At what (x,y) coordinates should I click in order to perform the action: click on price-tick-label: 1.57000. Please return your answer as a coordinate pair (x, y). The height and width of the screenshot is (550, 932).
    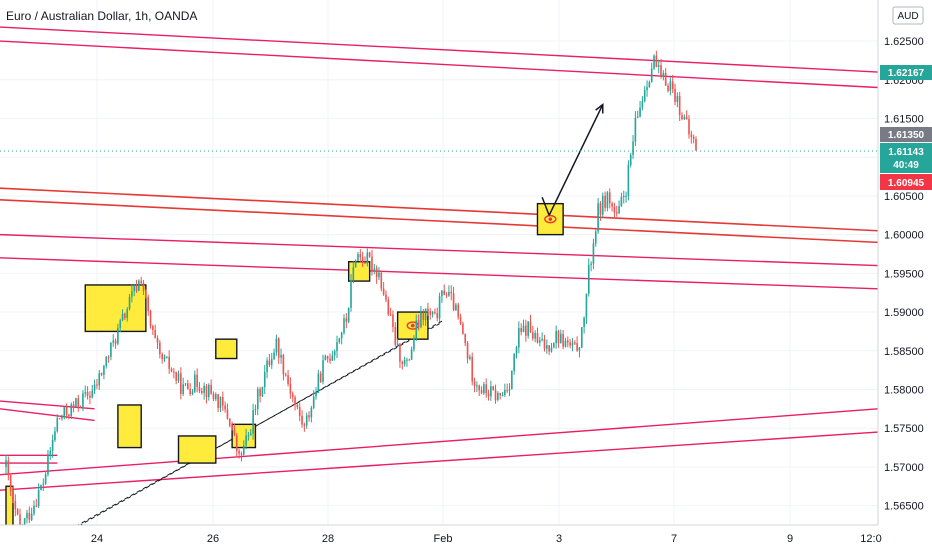
    Looking at the image, I should click on (904, 468).